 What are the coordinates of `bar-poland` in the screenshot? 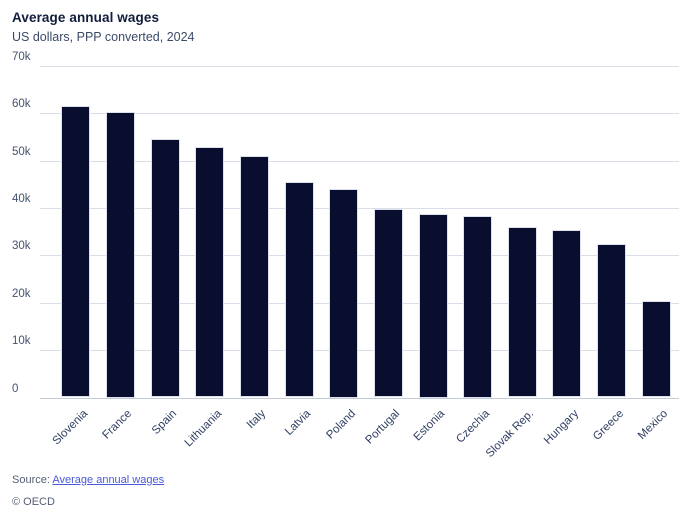 It's located at (343, 293).